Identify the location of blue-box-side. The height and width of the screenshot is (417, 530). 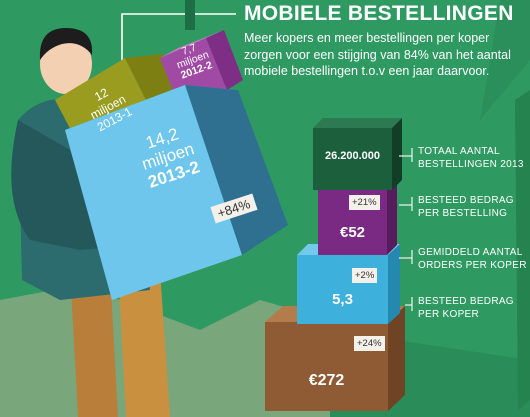
(236, 170).